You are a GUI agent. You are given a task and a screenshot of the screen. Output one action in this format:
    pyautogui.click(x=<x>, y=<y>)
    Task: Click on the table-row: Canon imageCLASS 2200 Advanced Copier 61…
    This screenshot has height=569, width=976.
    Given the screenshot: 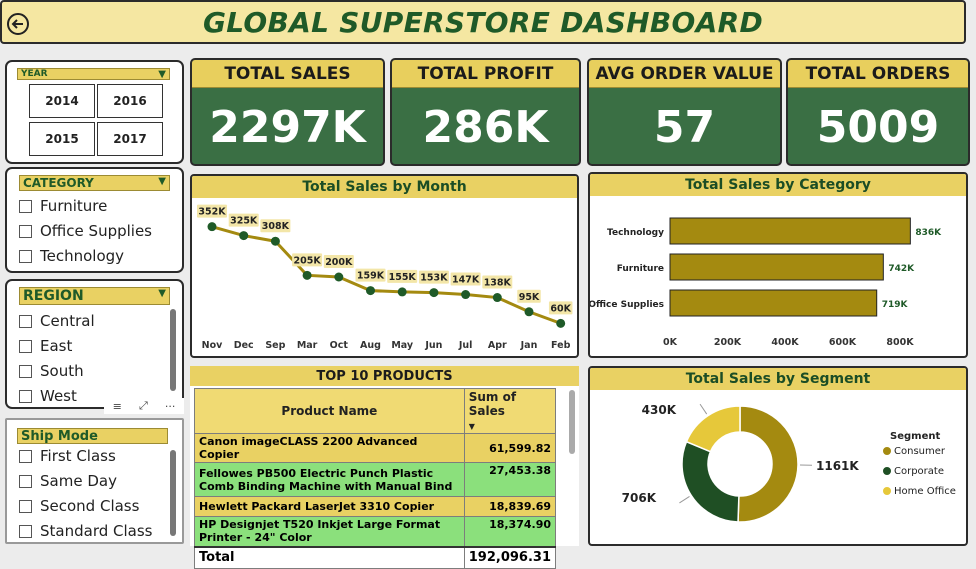 What is the action you would take?
    pyautogui.click(x=375, y=448)
    